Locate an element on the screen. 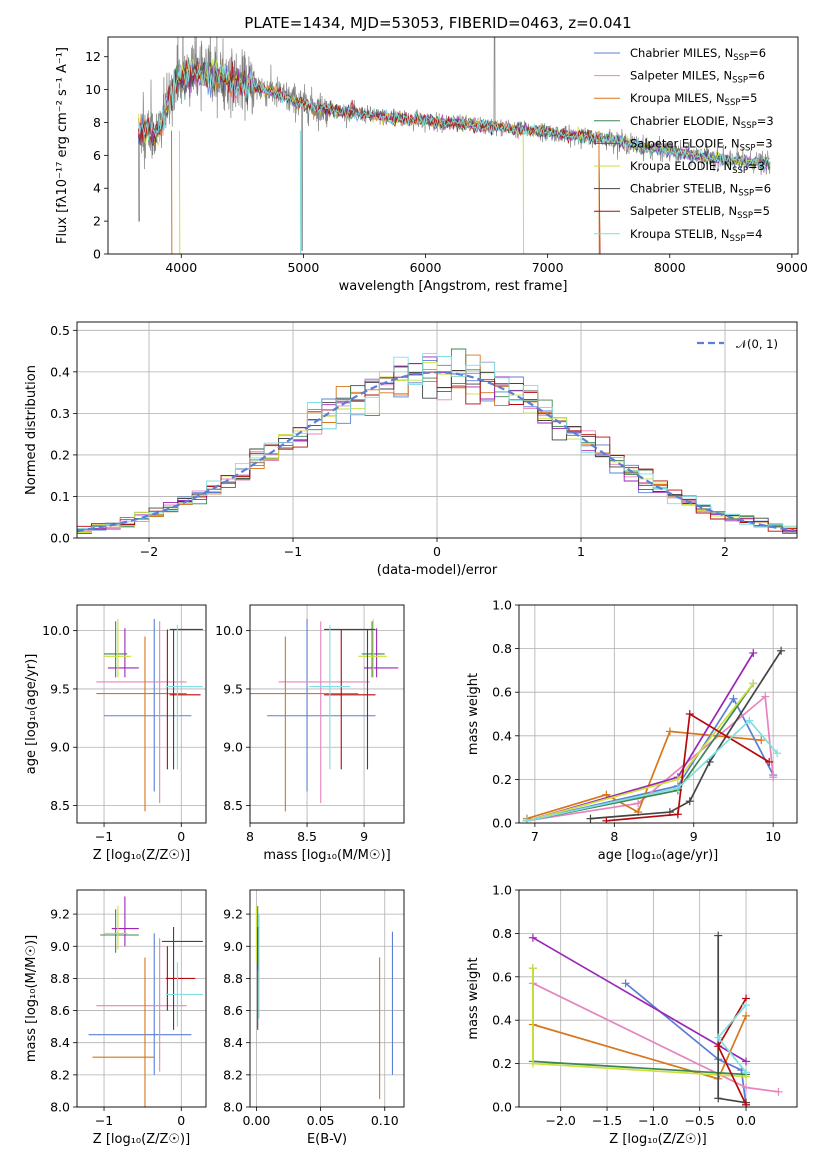  legend-entry: Kroupa STELIB, NSSP=4 is located at coordinates (696, 235).